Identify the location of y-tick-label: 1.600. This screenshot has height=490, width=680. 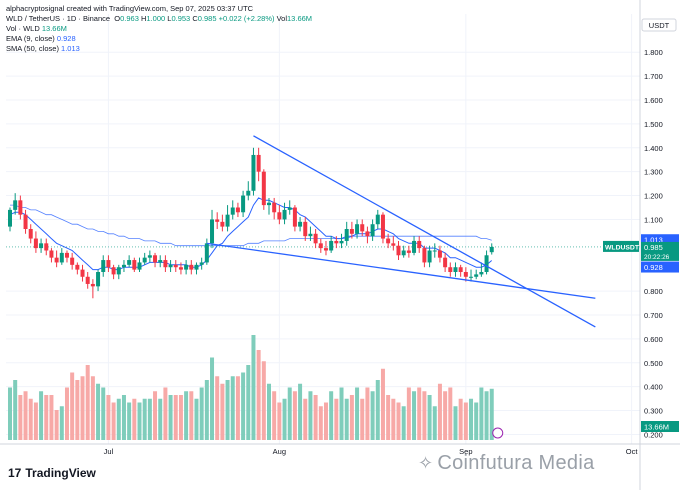
(653, 100).